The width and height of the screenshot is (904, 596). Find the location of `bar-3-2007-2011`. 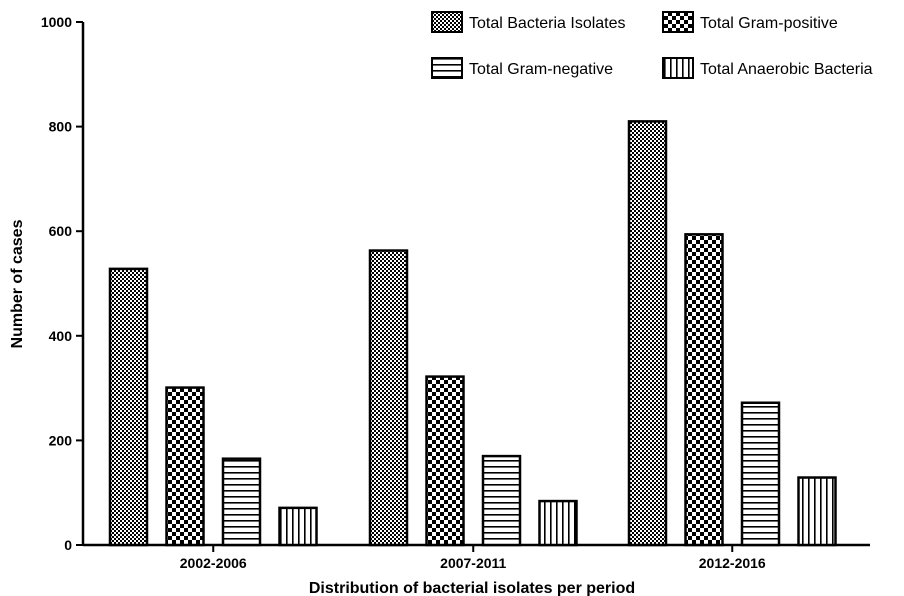

bar-3-2007-2011 is located at coordinates (501, 500).